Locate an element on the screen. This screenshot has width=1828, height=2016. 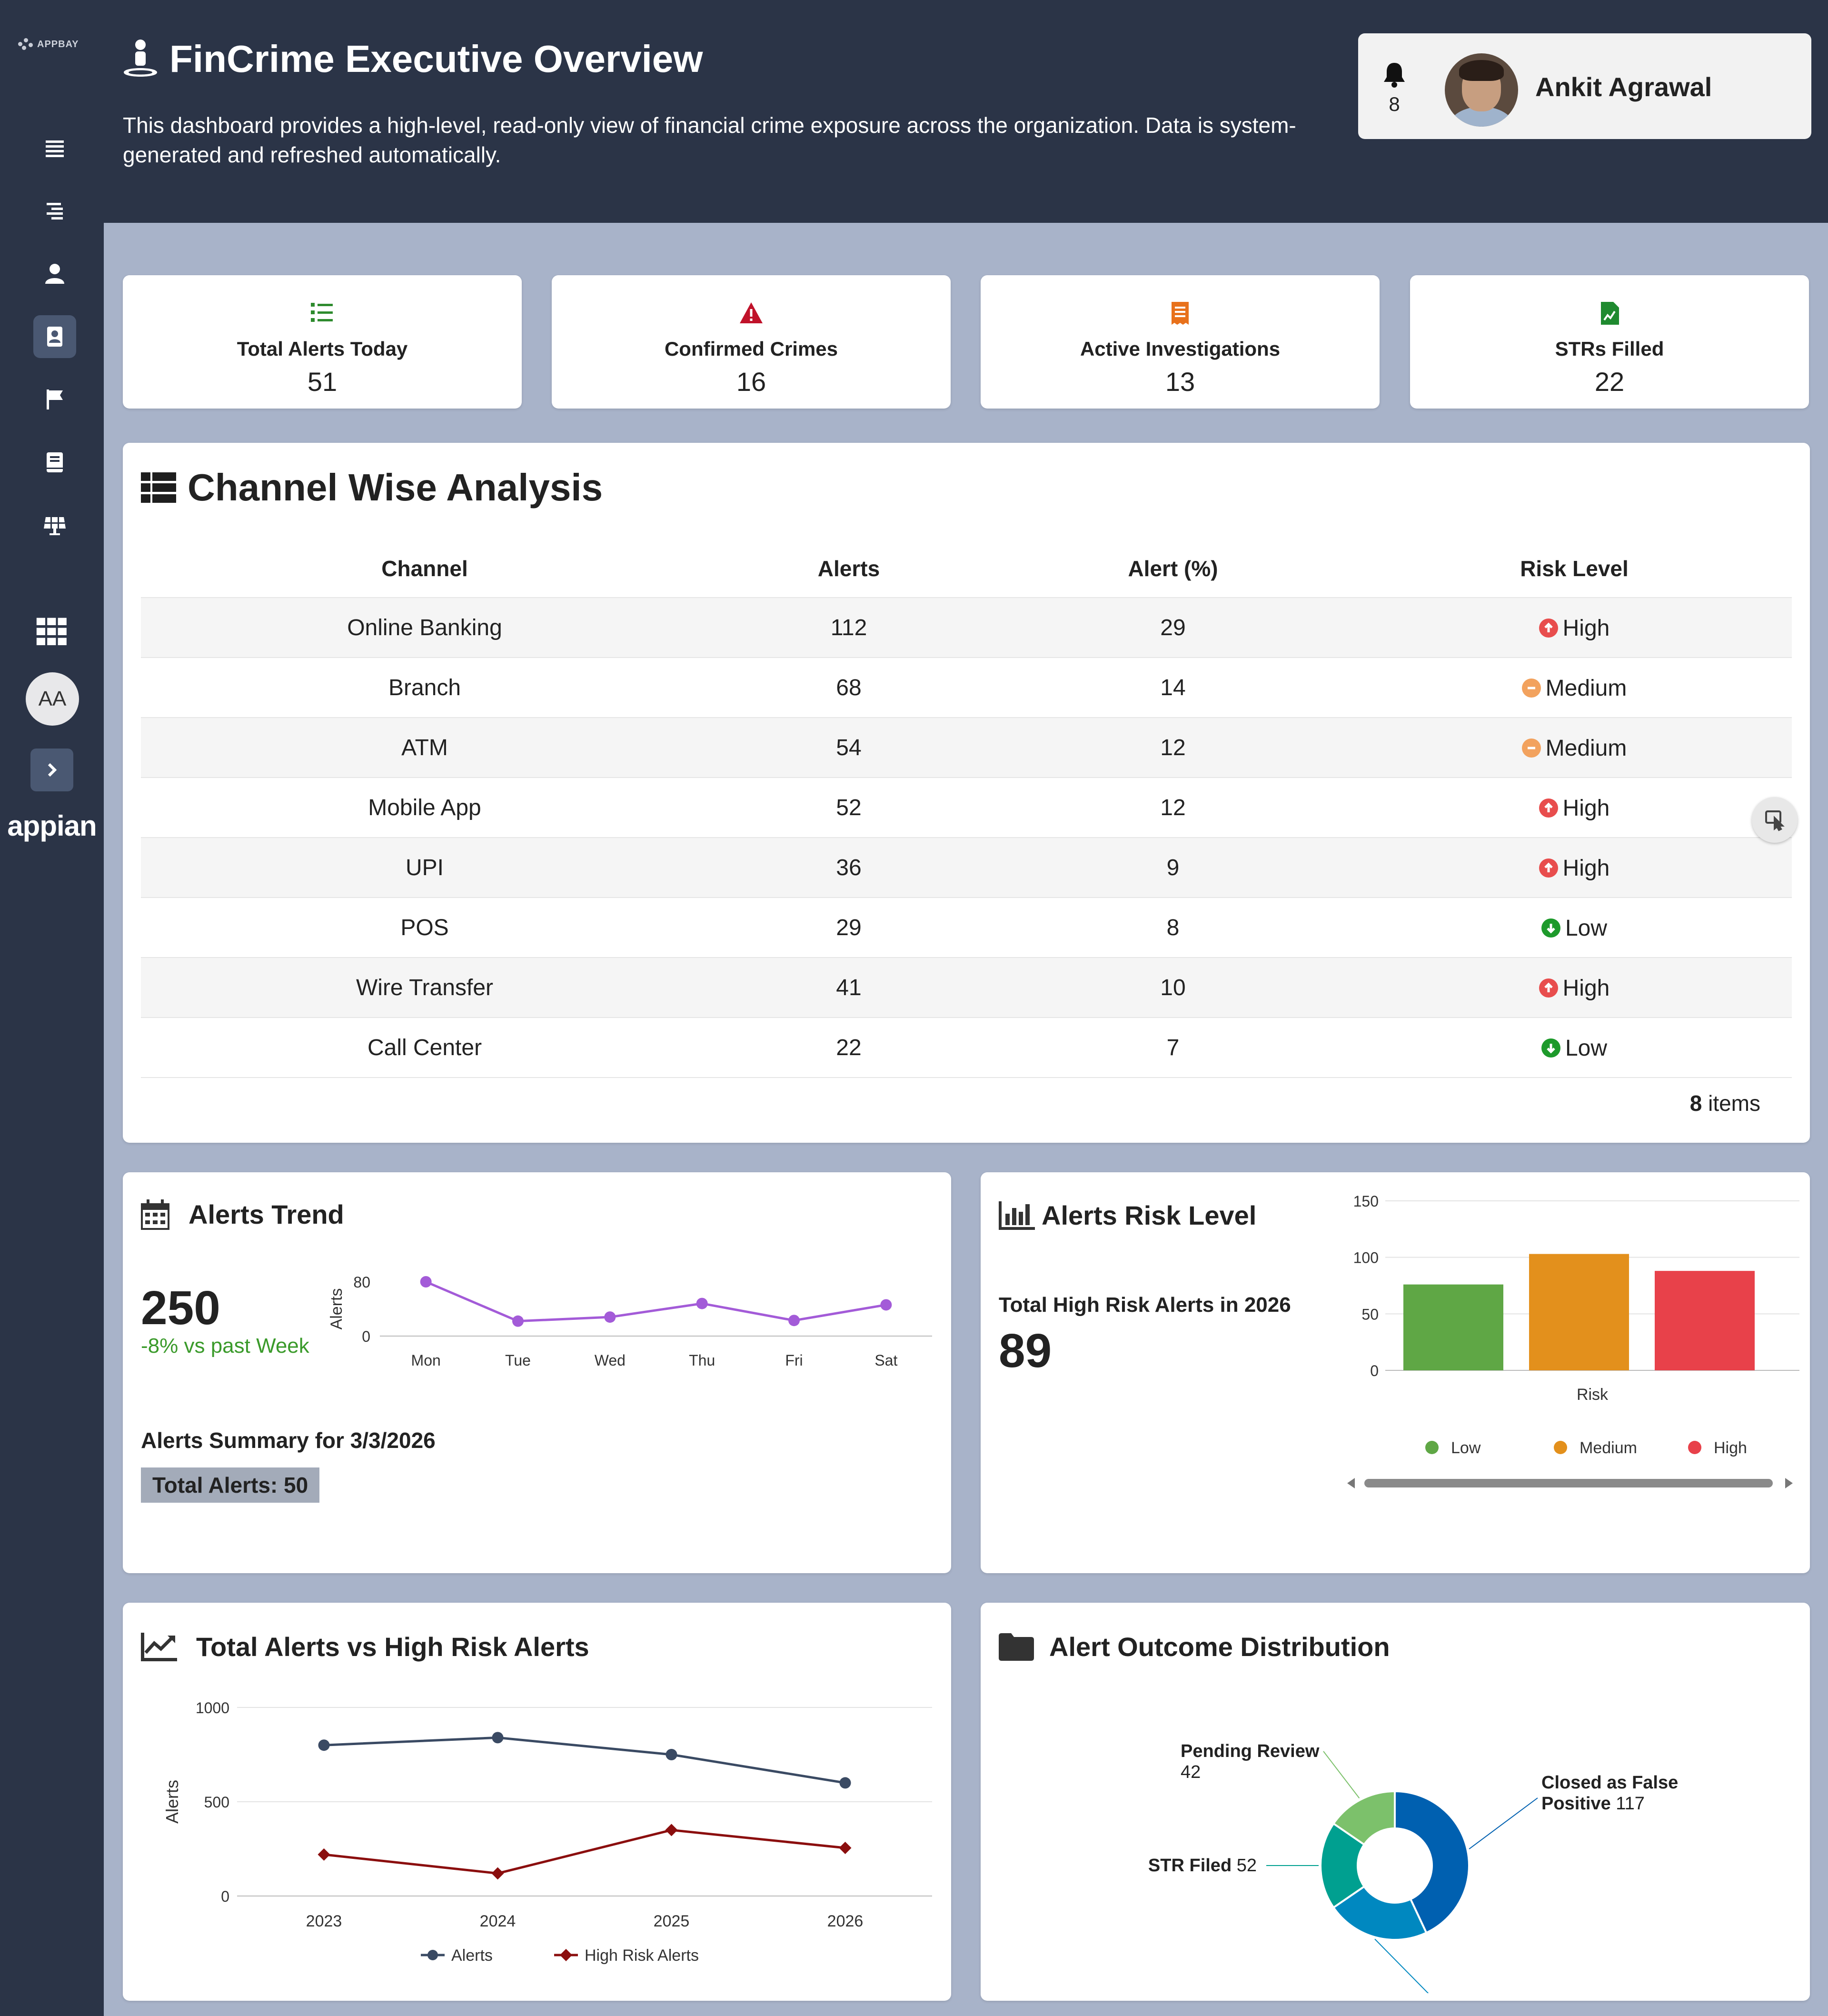
alerts-risk-level-header: Alerts Risk Level is located at coordinates (1127, 1215).